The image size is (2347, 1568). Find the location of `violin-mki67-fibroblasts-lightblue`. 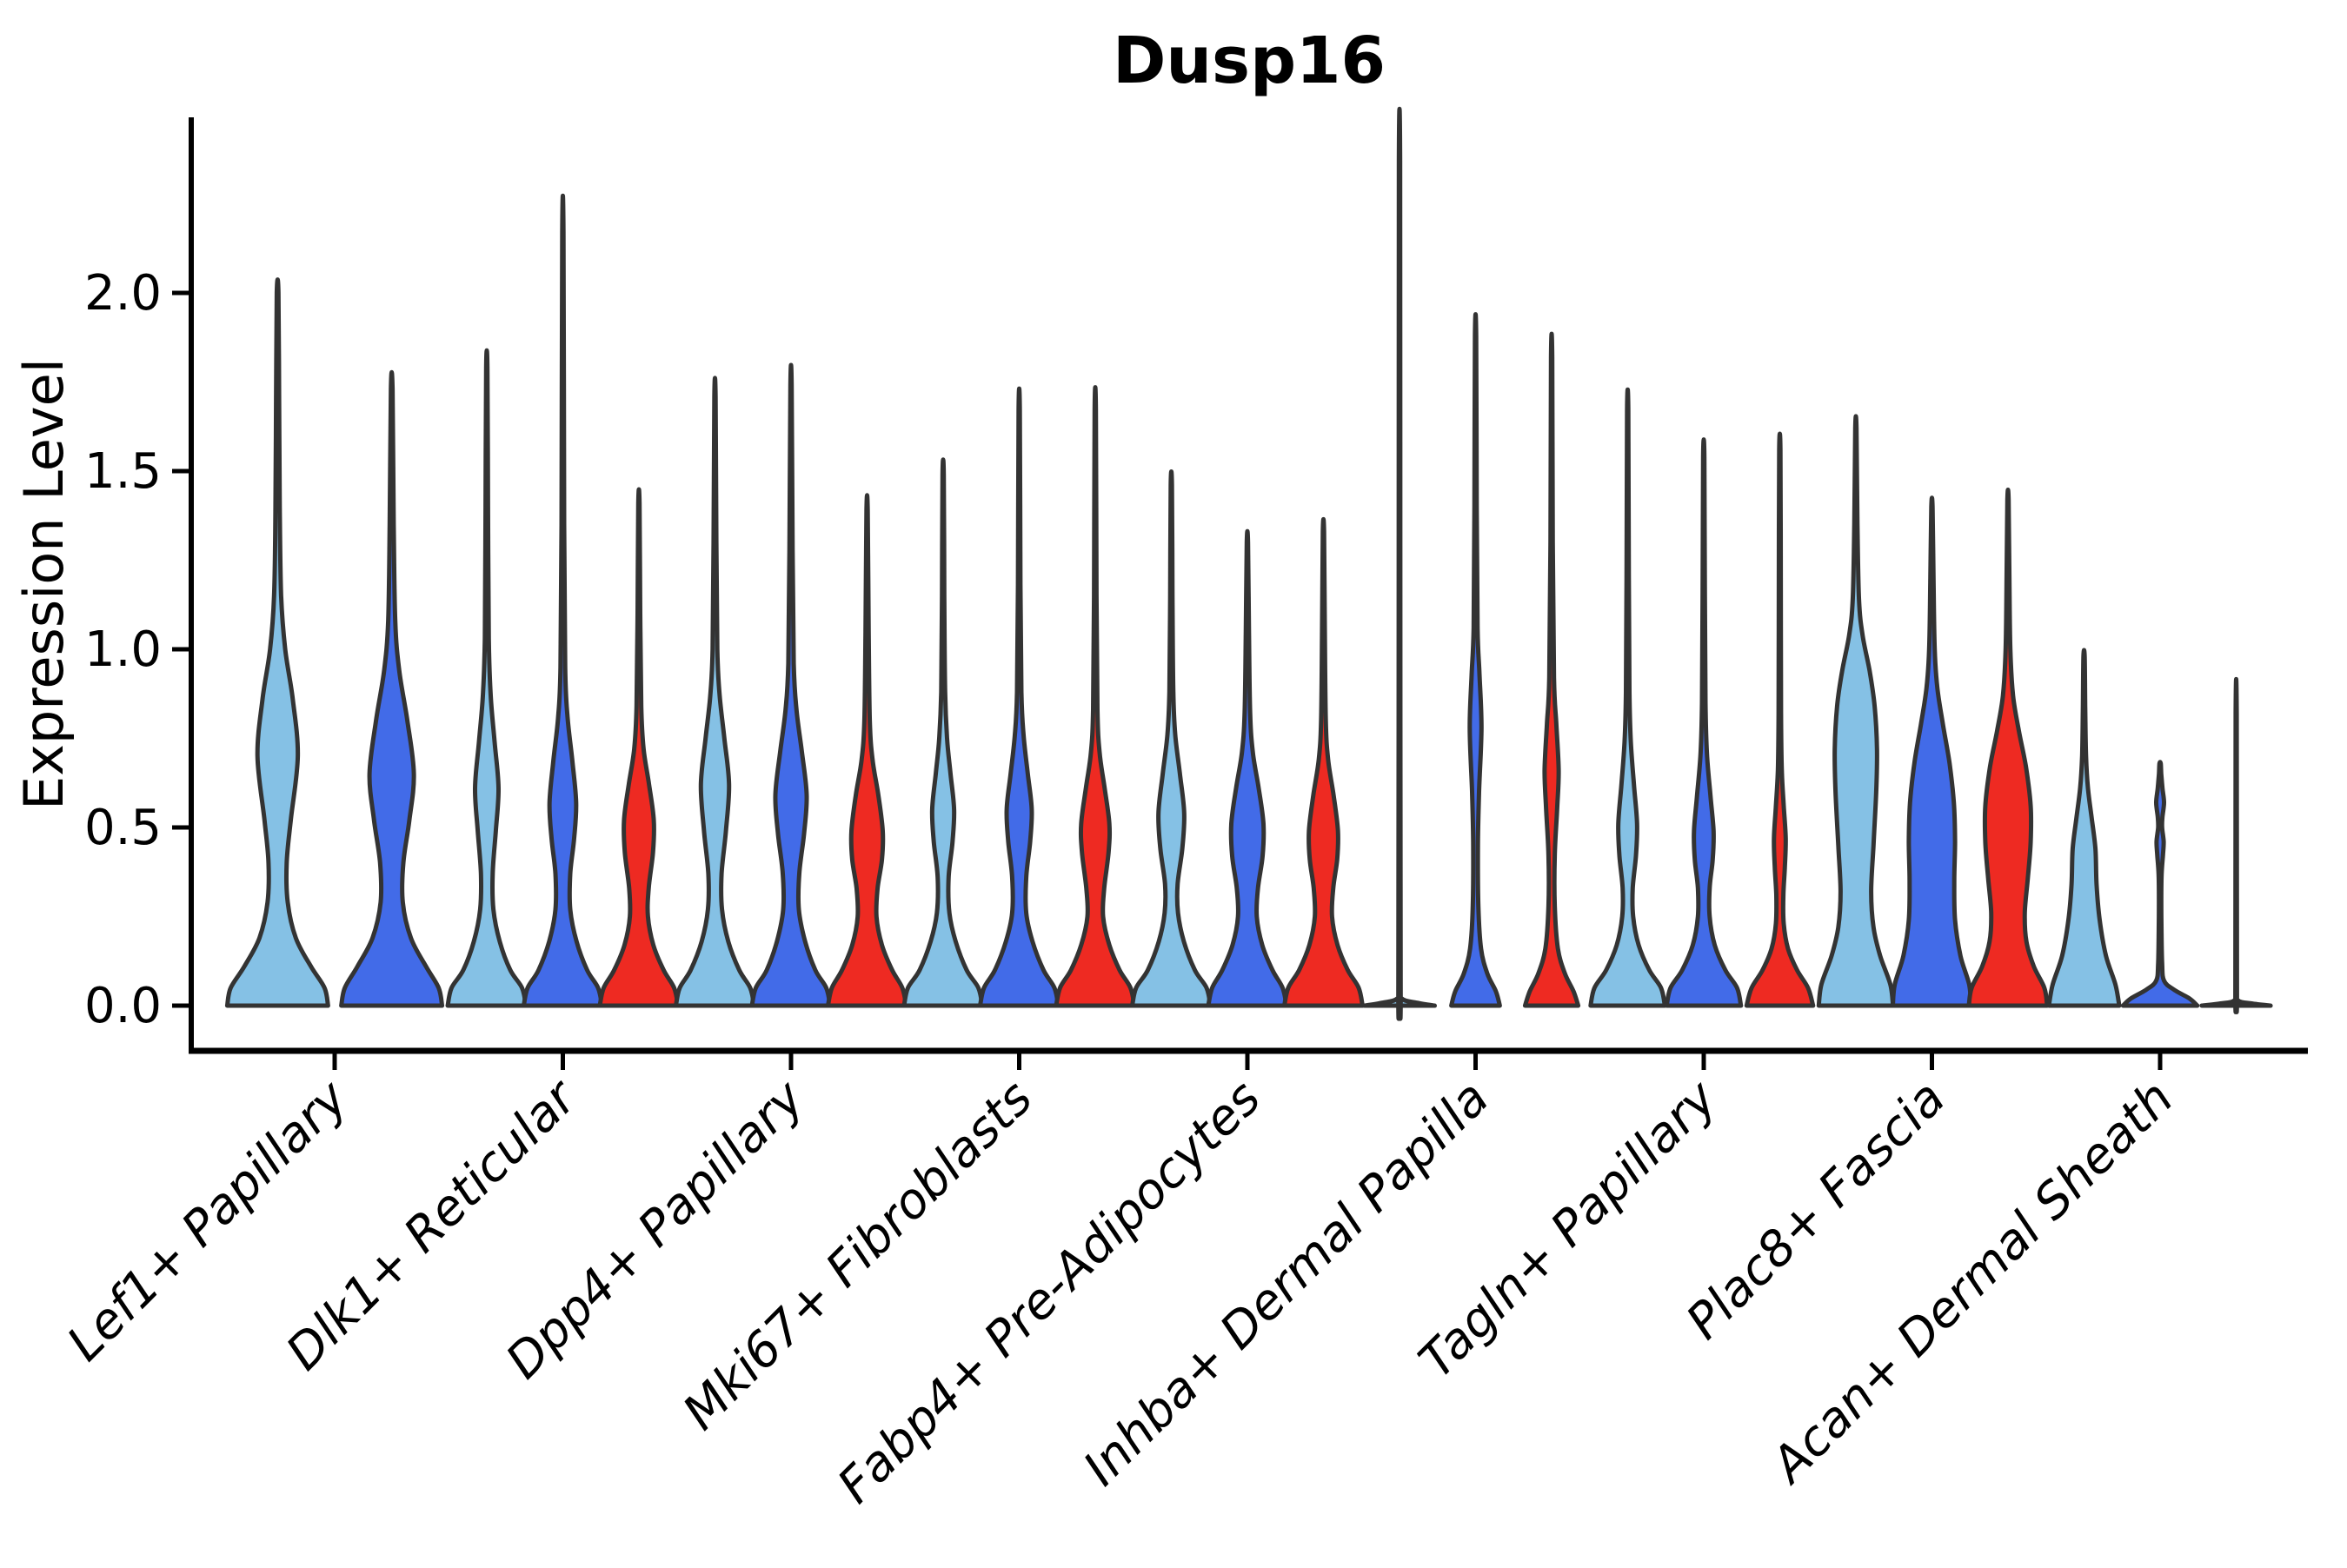

violin-mki67-fibroblasts-lightblue is located at coordinates (943, 732).